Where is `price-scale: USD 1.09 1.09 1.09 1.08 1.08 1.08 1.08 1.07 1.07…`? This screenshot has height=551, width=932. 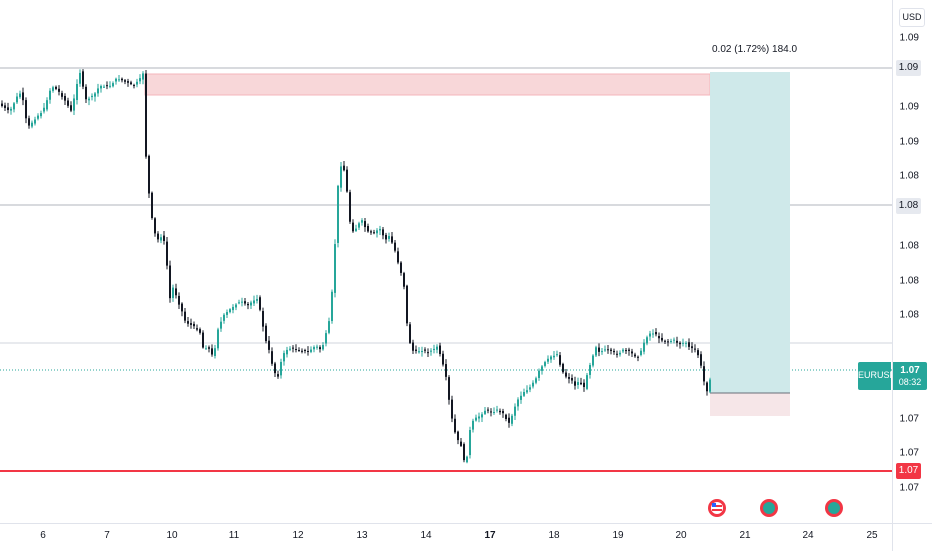
price-scale: USD 1.09 1.09 1.09 1.08 1.08 1.08 1.08 1.07 1.07… is located at coordinates (912, 261).